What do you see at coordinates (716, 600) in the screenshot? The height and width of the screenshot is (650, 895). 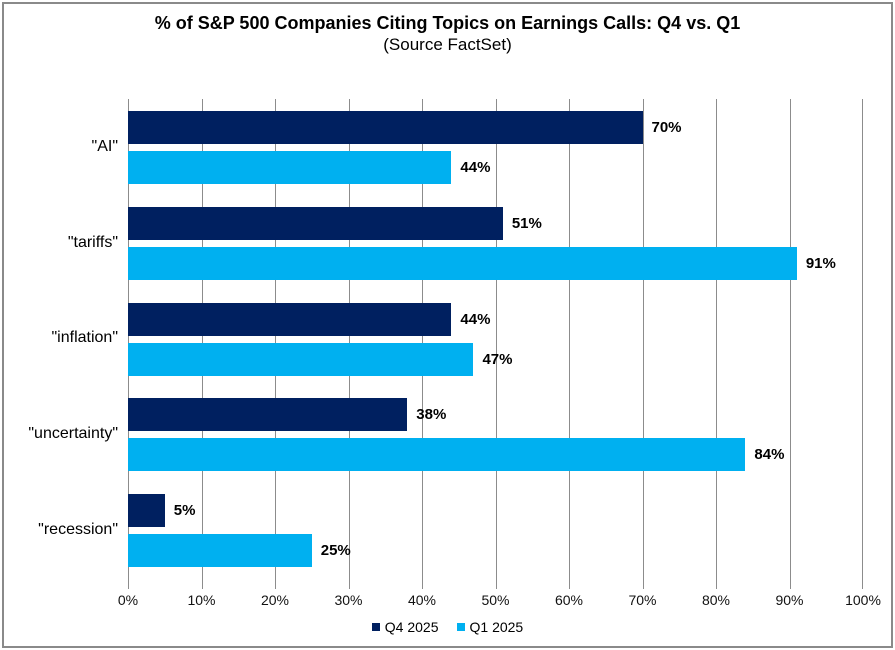 I see `x-axis-tick-label: 80%` at bounding box center [716, 600].